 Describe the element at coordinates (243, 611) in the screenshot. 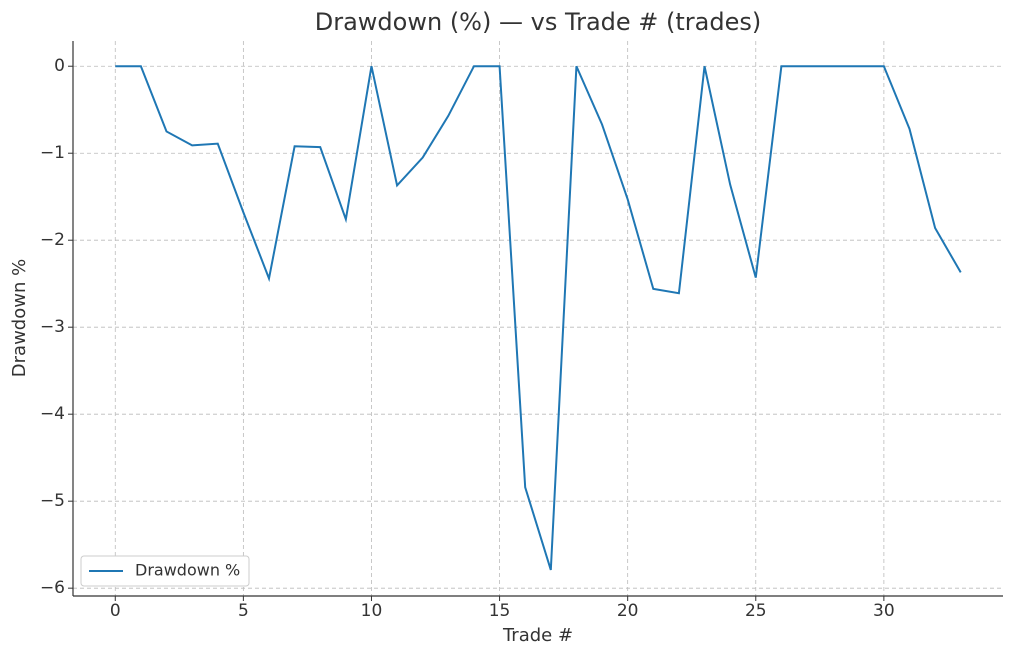

I see `x-tick-label: 5` at that location.